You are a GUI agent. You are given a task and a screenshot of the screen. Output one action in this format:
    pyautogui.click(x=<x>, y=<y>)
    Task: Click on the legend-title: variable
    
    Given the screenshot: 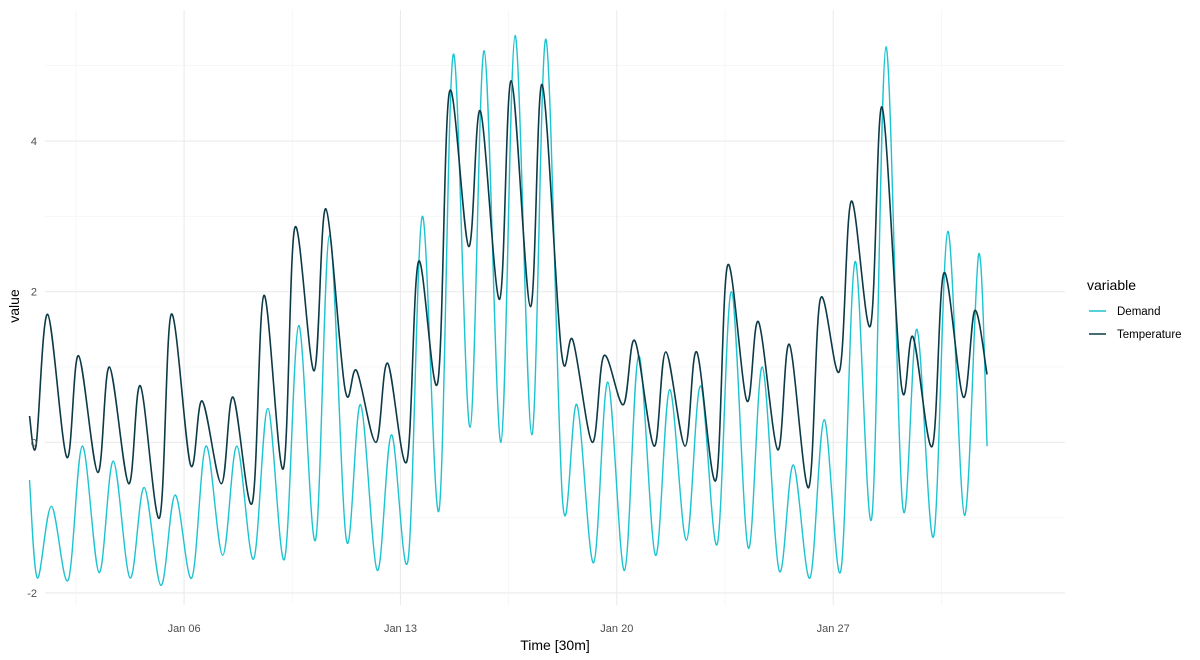 What is the action you would take?
    pyautogui.click(x=1111, y=285)
    